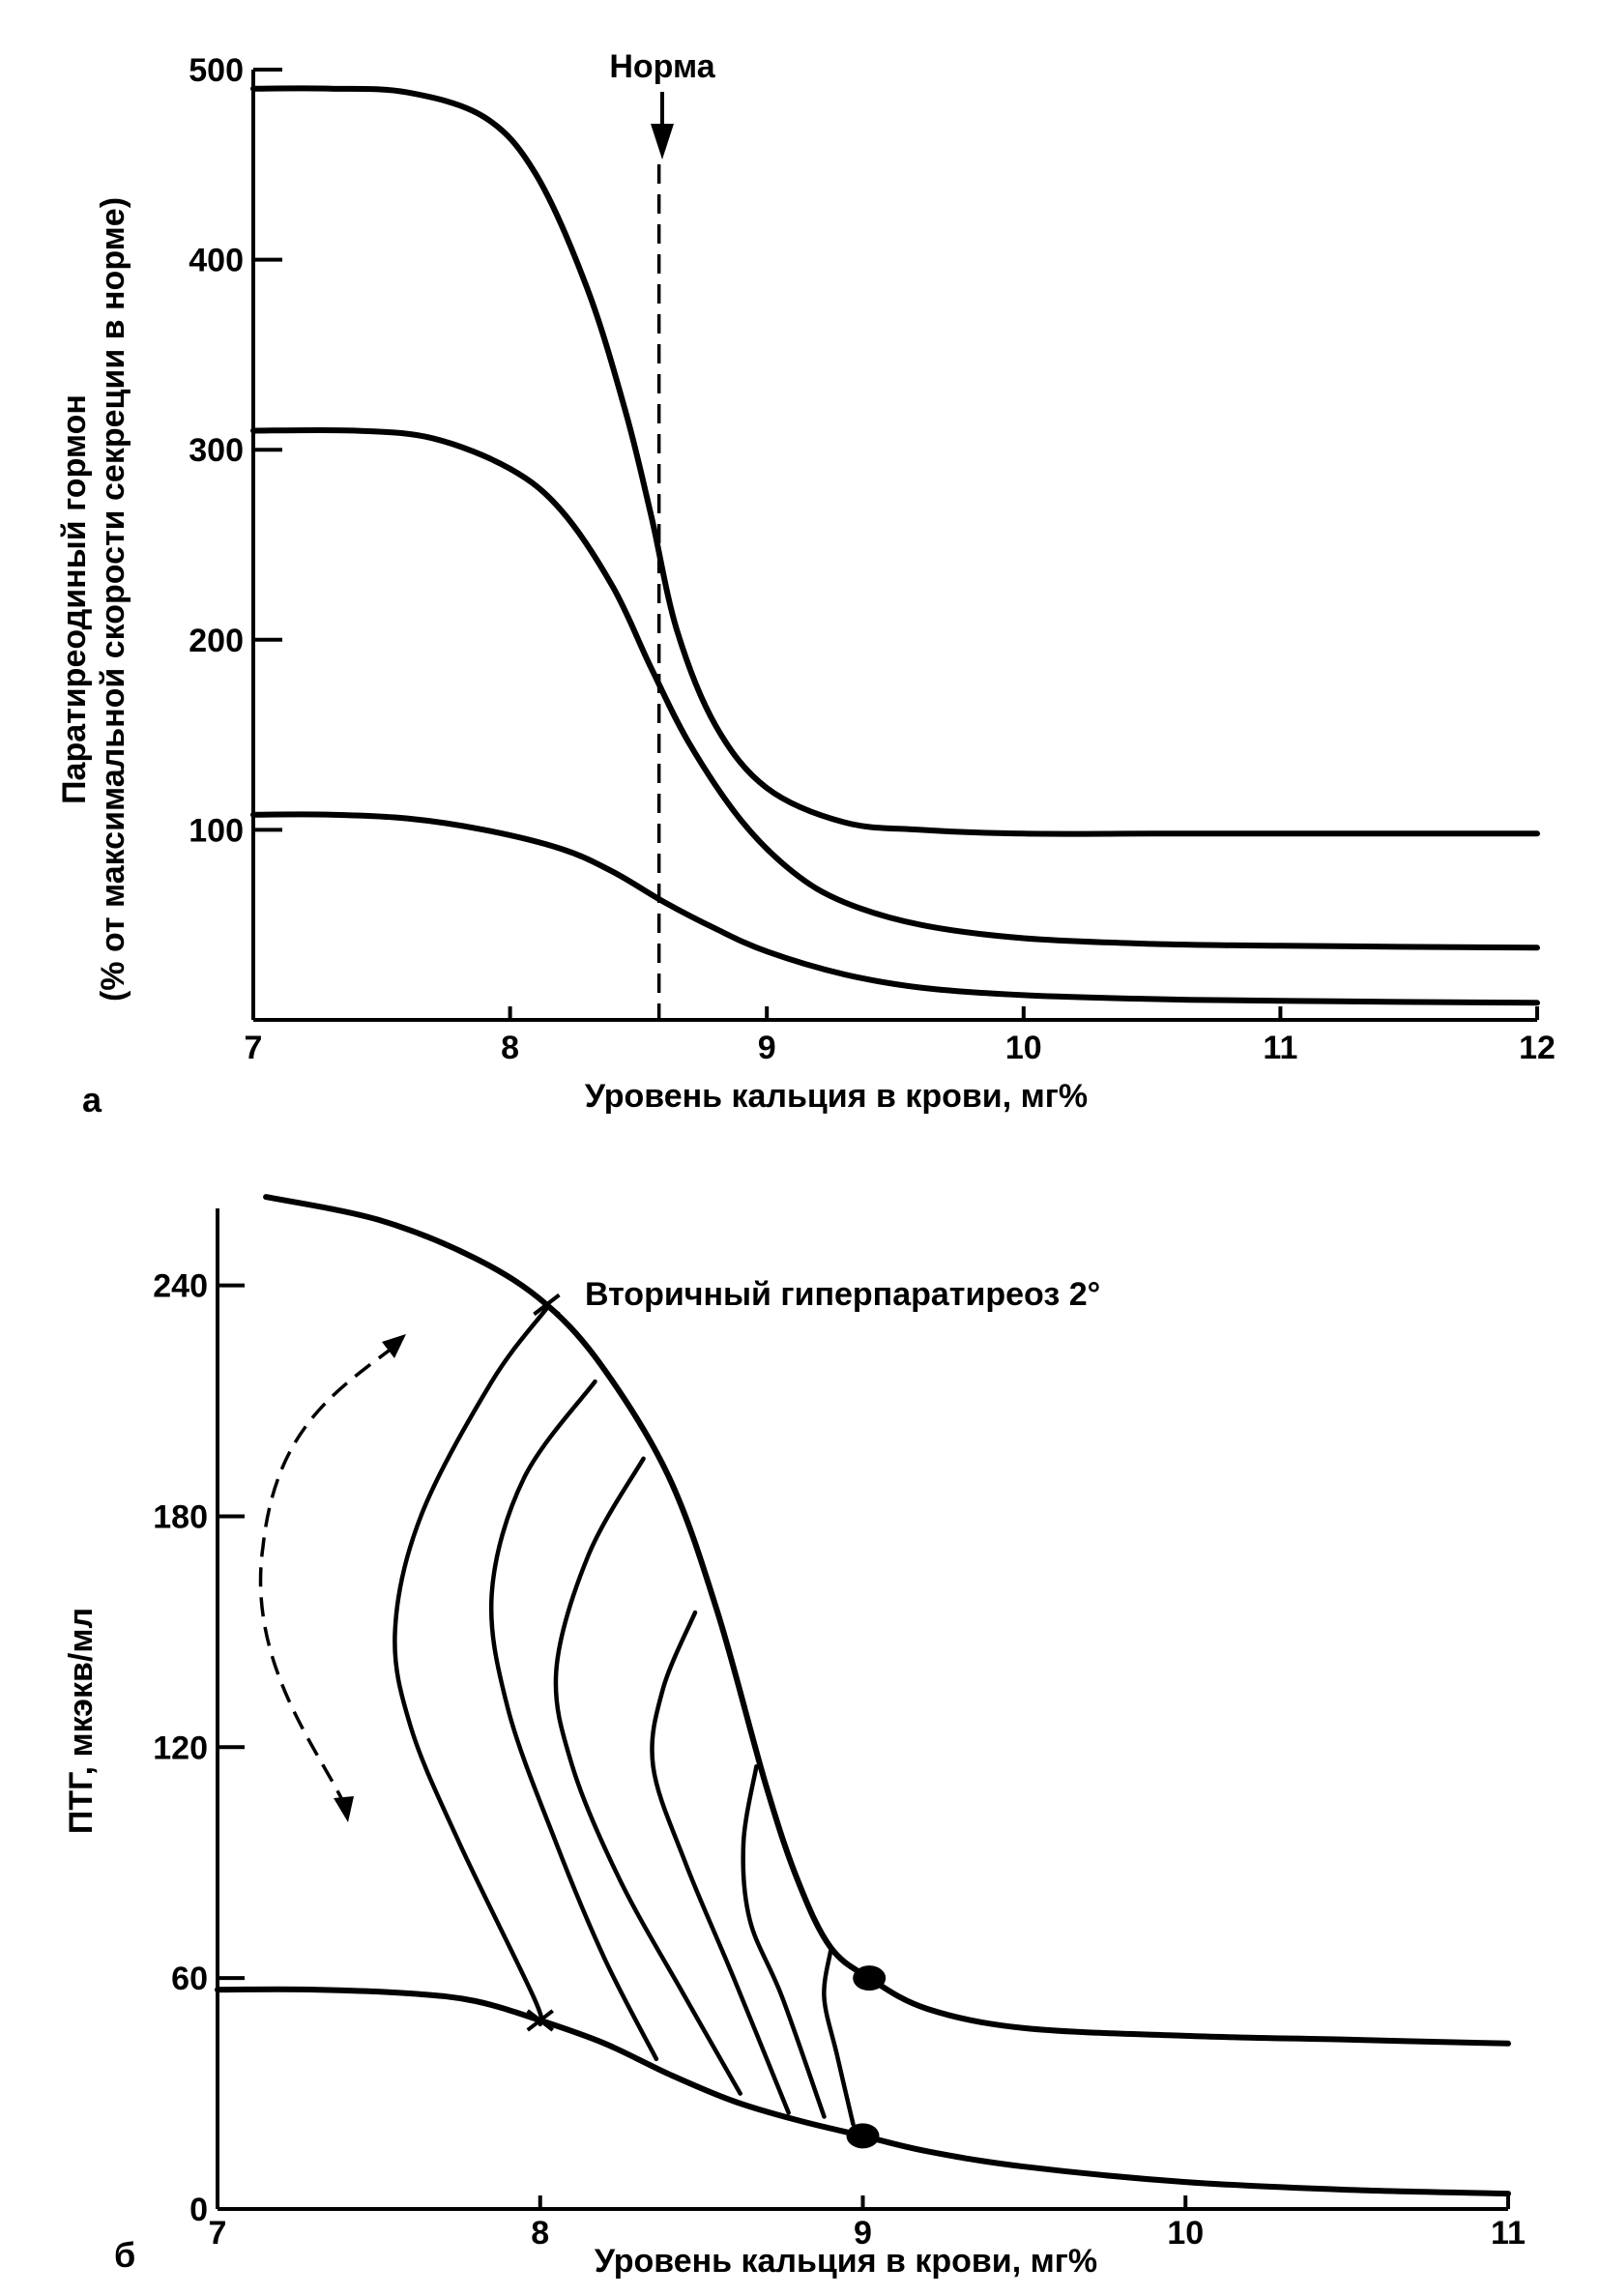 Image resolution: width=1600 pixels, height=2296 pixels. Describe the element at coordinates (217, 641) in the screenshot. I see `panel-a-y-tick-label: 200` at that location.